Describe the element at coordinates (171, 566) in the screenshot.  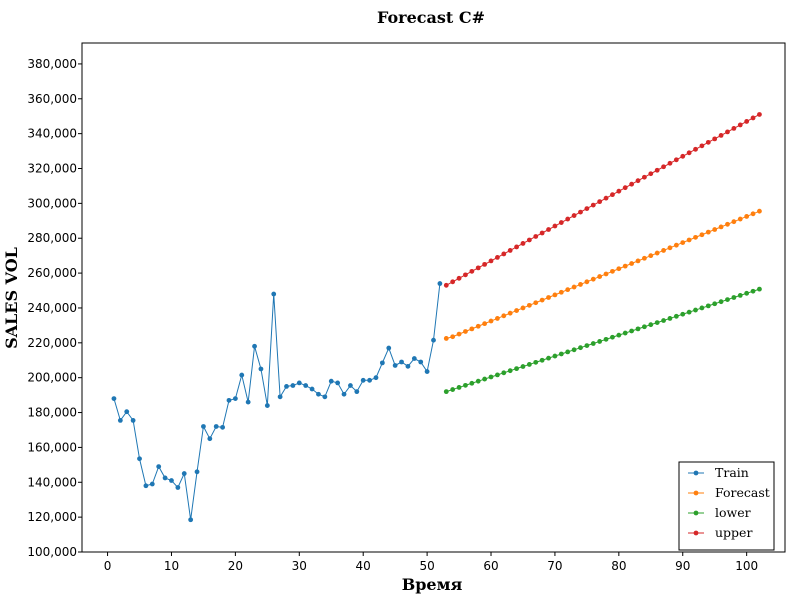
I see `x-tick-label: 10` at that location.